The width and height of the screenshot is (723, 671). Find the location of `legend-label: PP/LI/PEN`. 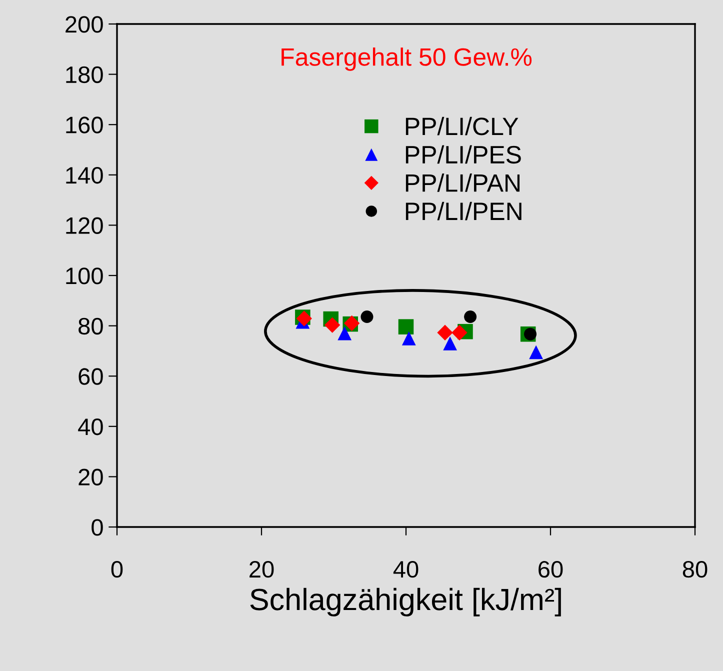

legend-label: PP/LI/PEN is located at coordinates (464, 211).